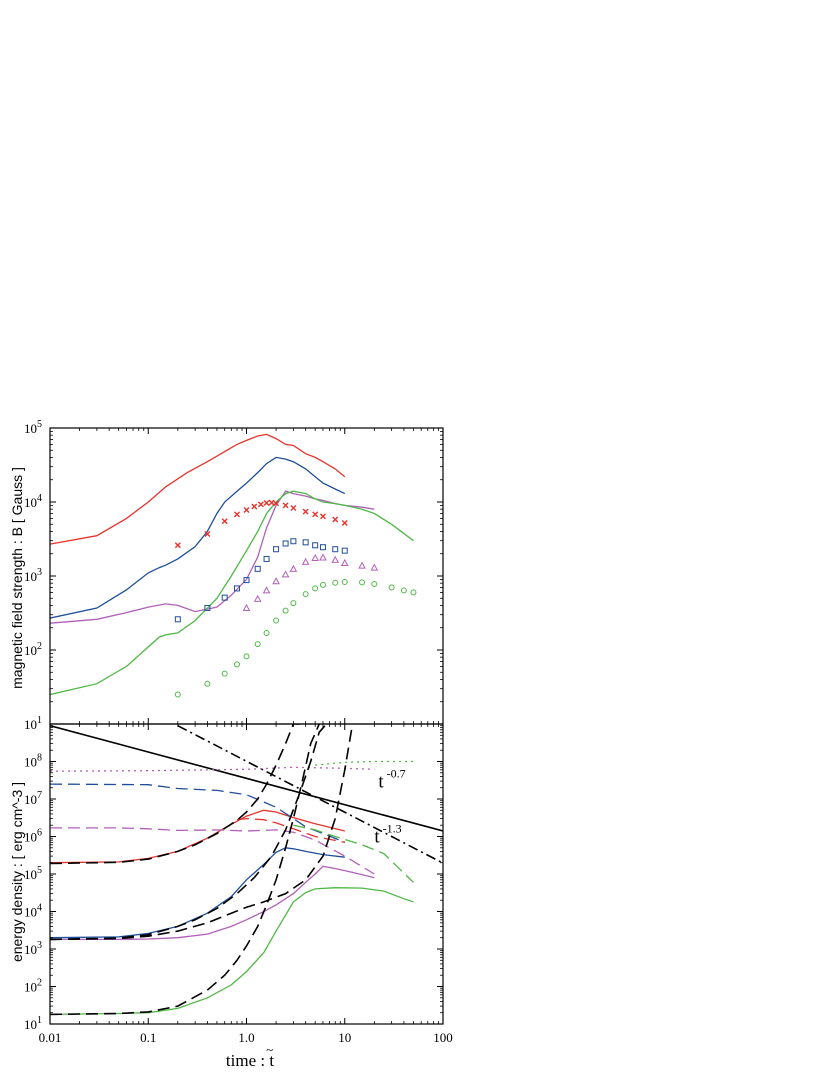 This screenshot has height=1075, width=830. I want to click on bottom-y-tick-label: 10⁵, so click(33, 873).